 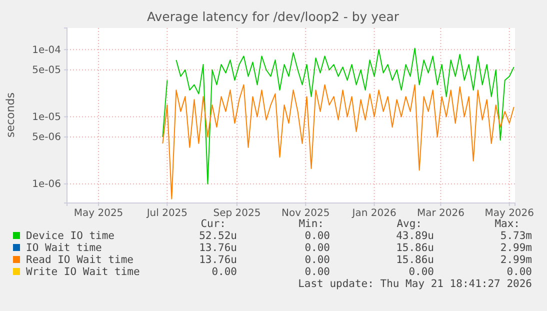 I want to click on text: Cur:, so click(x=213, y=224).